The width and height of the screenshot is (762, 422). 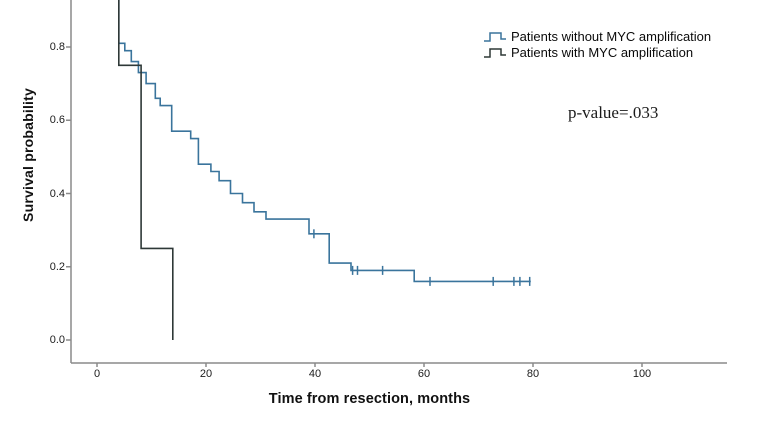 I want to click on x-tick-label: 0, so click(x=97, y=374).